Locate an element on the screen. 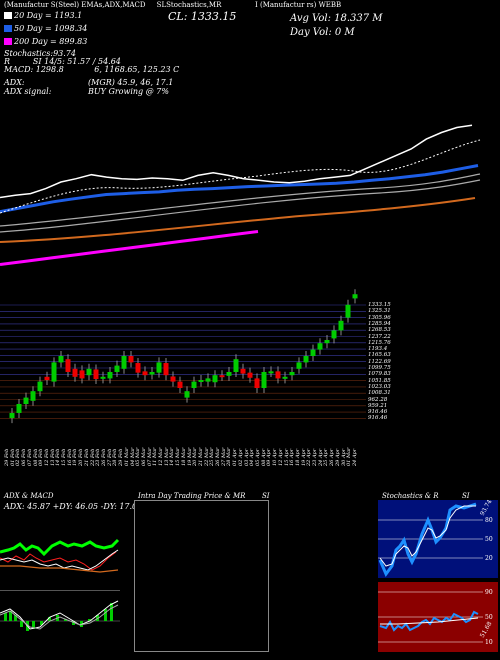  ma200-line is located at coordinates (129, 248).